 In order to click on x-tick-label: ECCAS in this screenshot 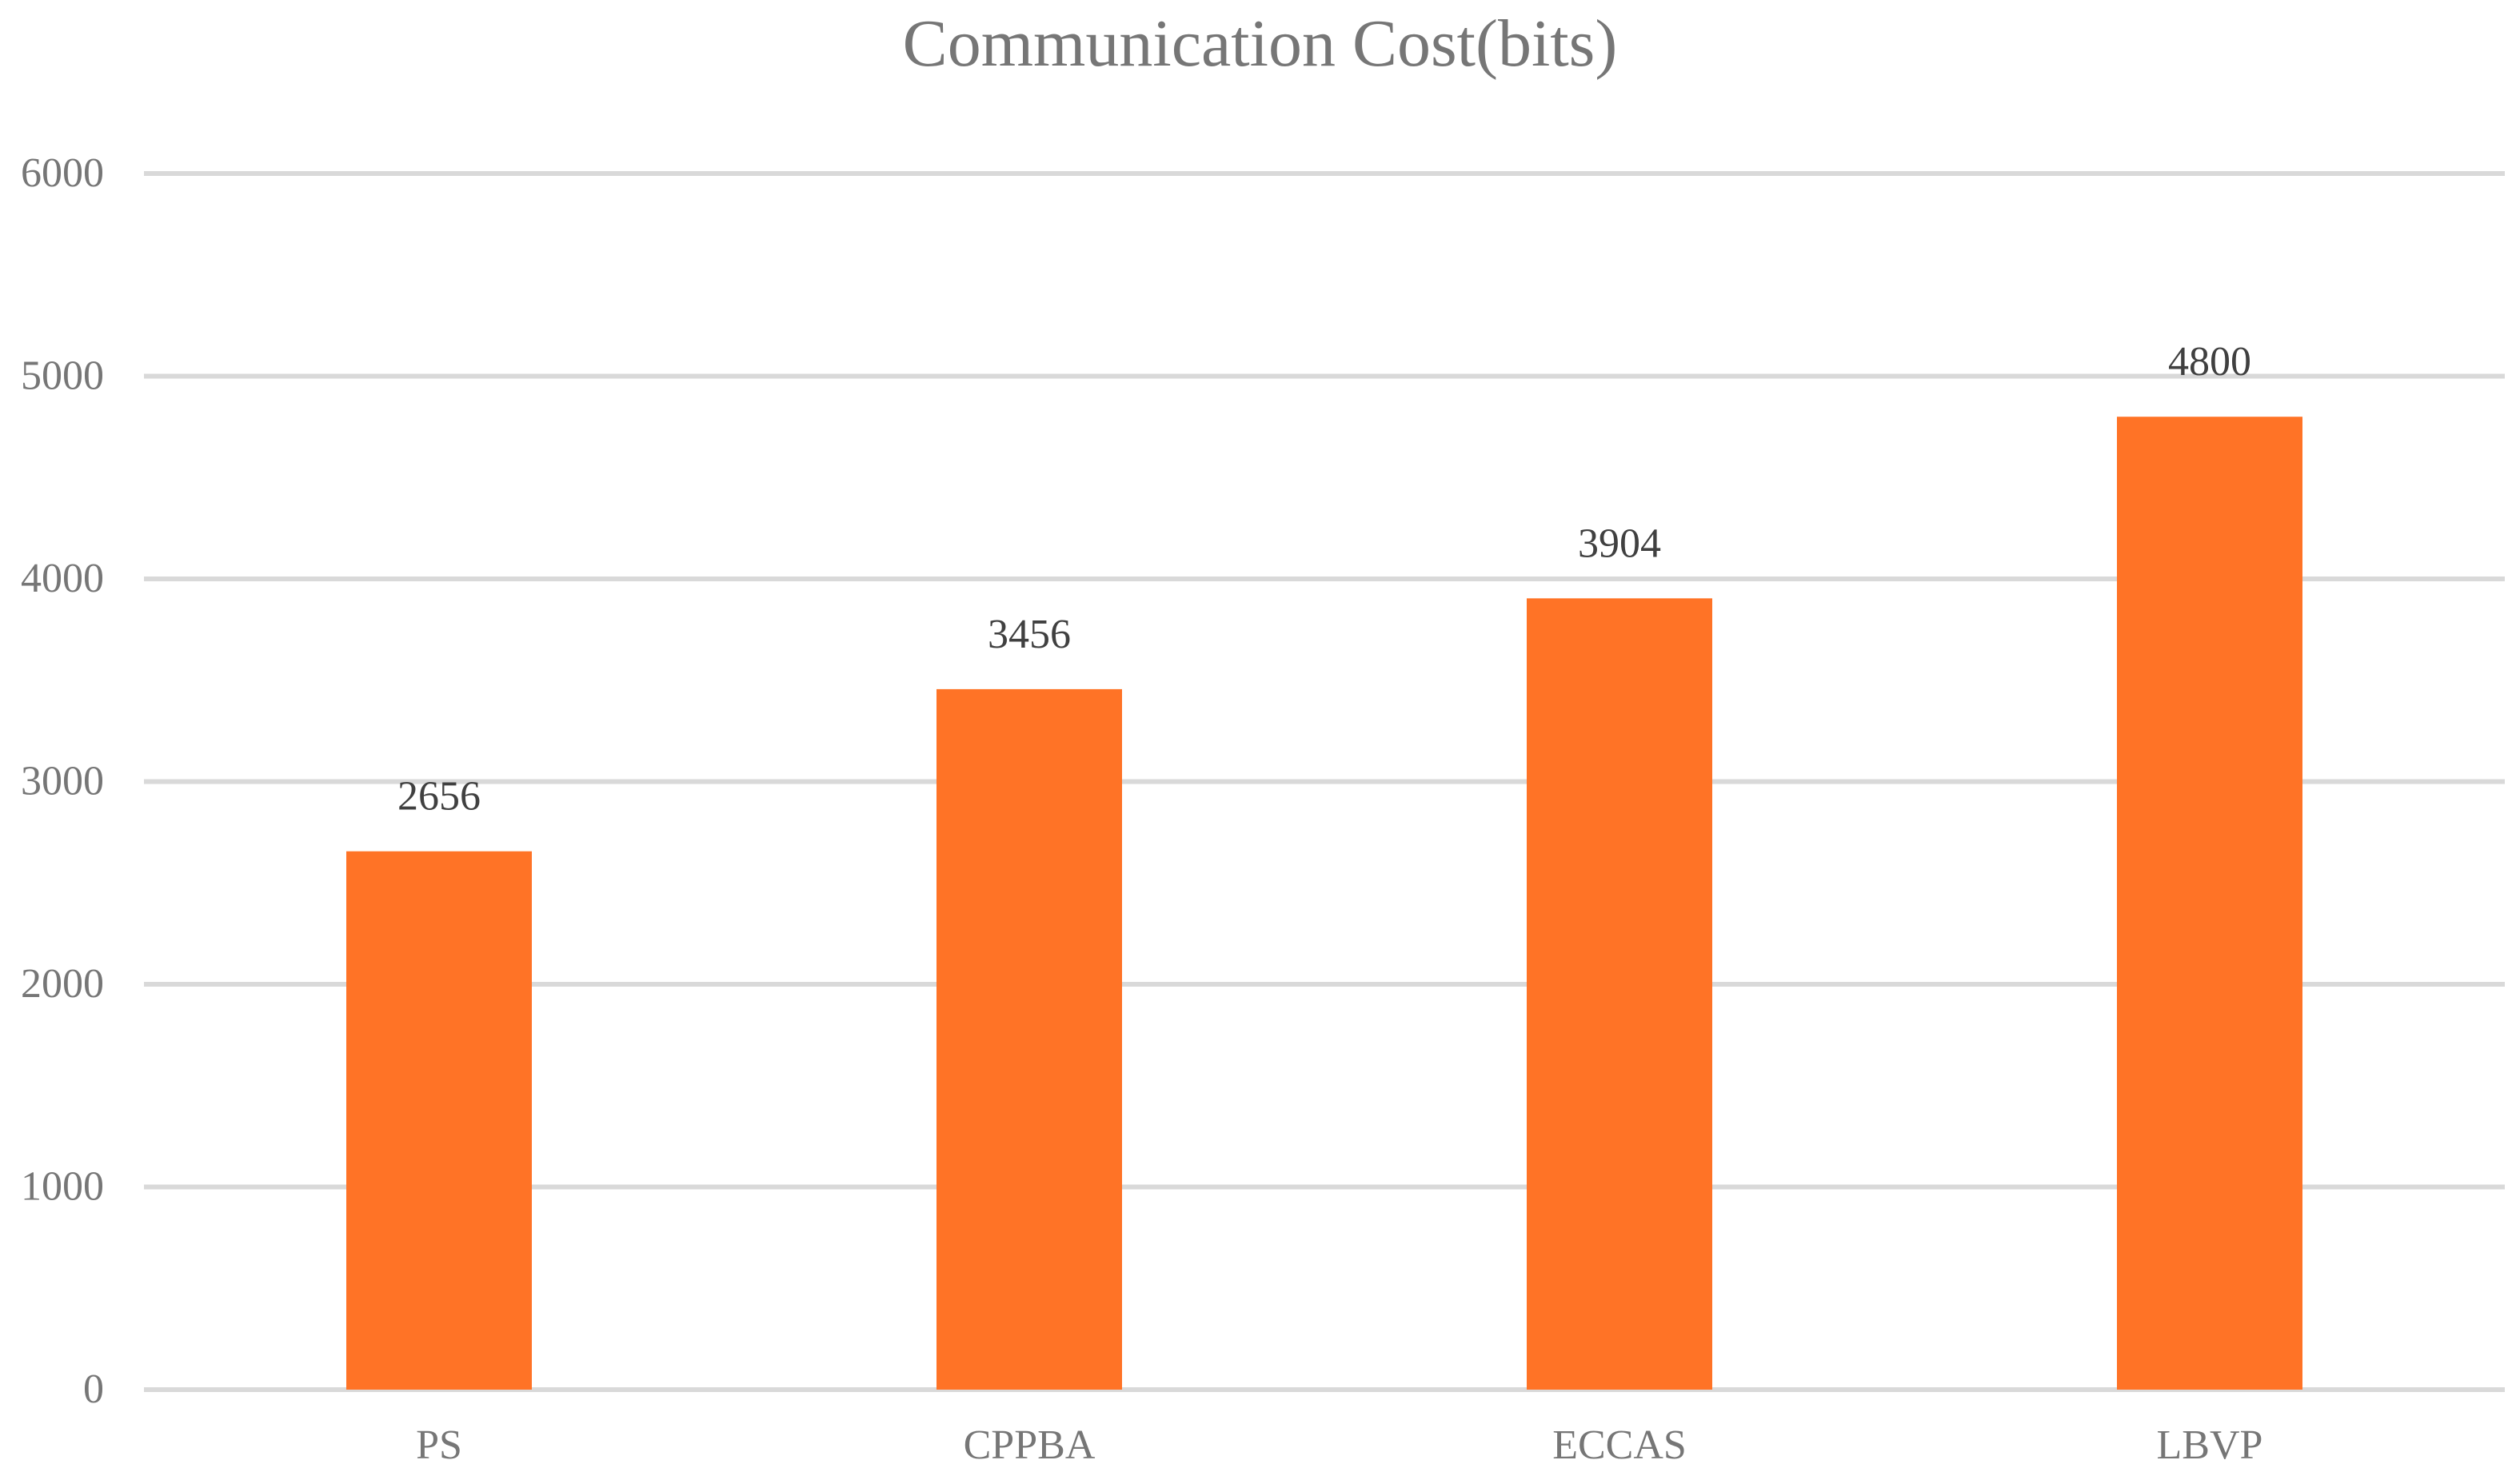, I will do `click(1619, 1445)`.